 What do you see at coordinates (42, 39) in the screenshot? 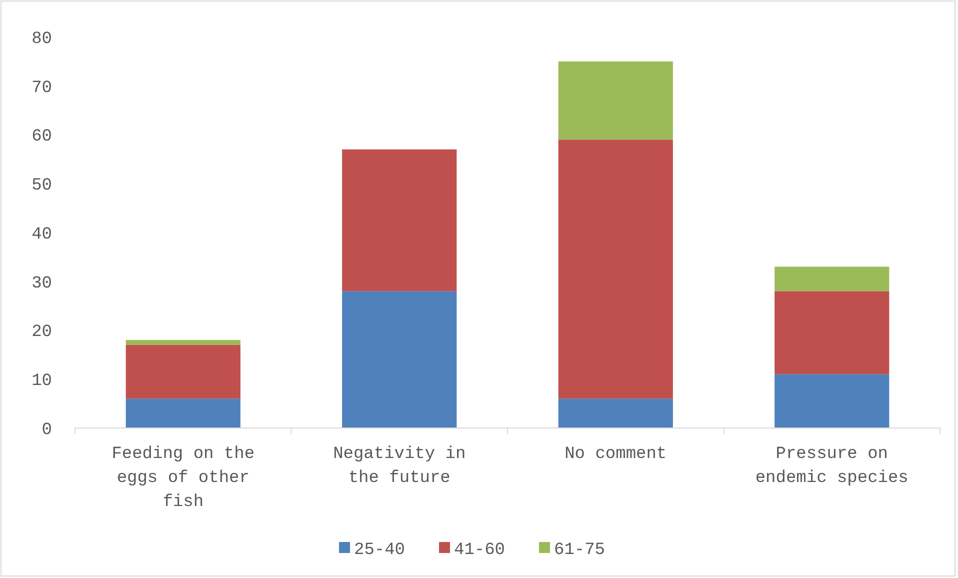
I see `y-tick-label: 80` at bounding box center [42, 39].